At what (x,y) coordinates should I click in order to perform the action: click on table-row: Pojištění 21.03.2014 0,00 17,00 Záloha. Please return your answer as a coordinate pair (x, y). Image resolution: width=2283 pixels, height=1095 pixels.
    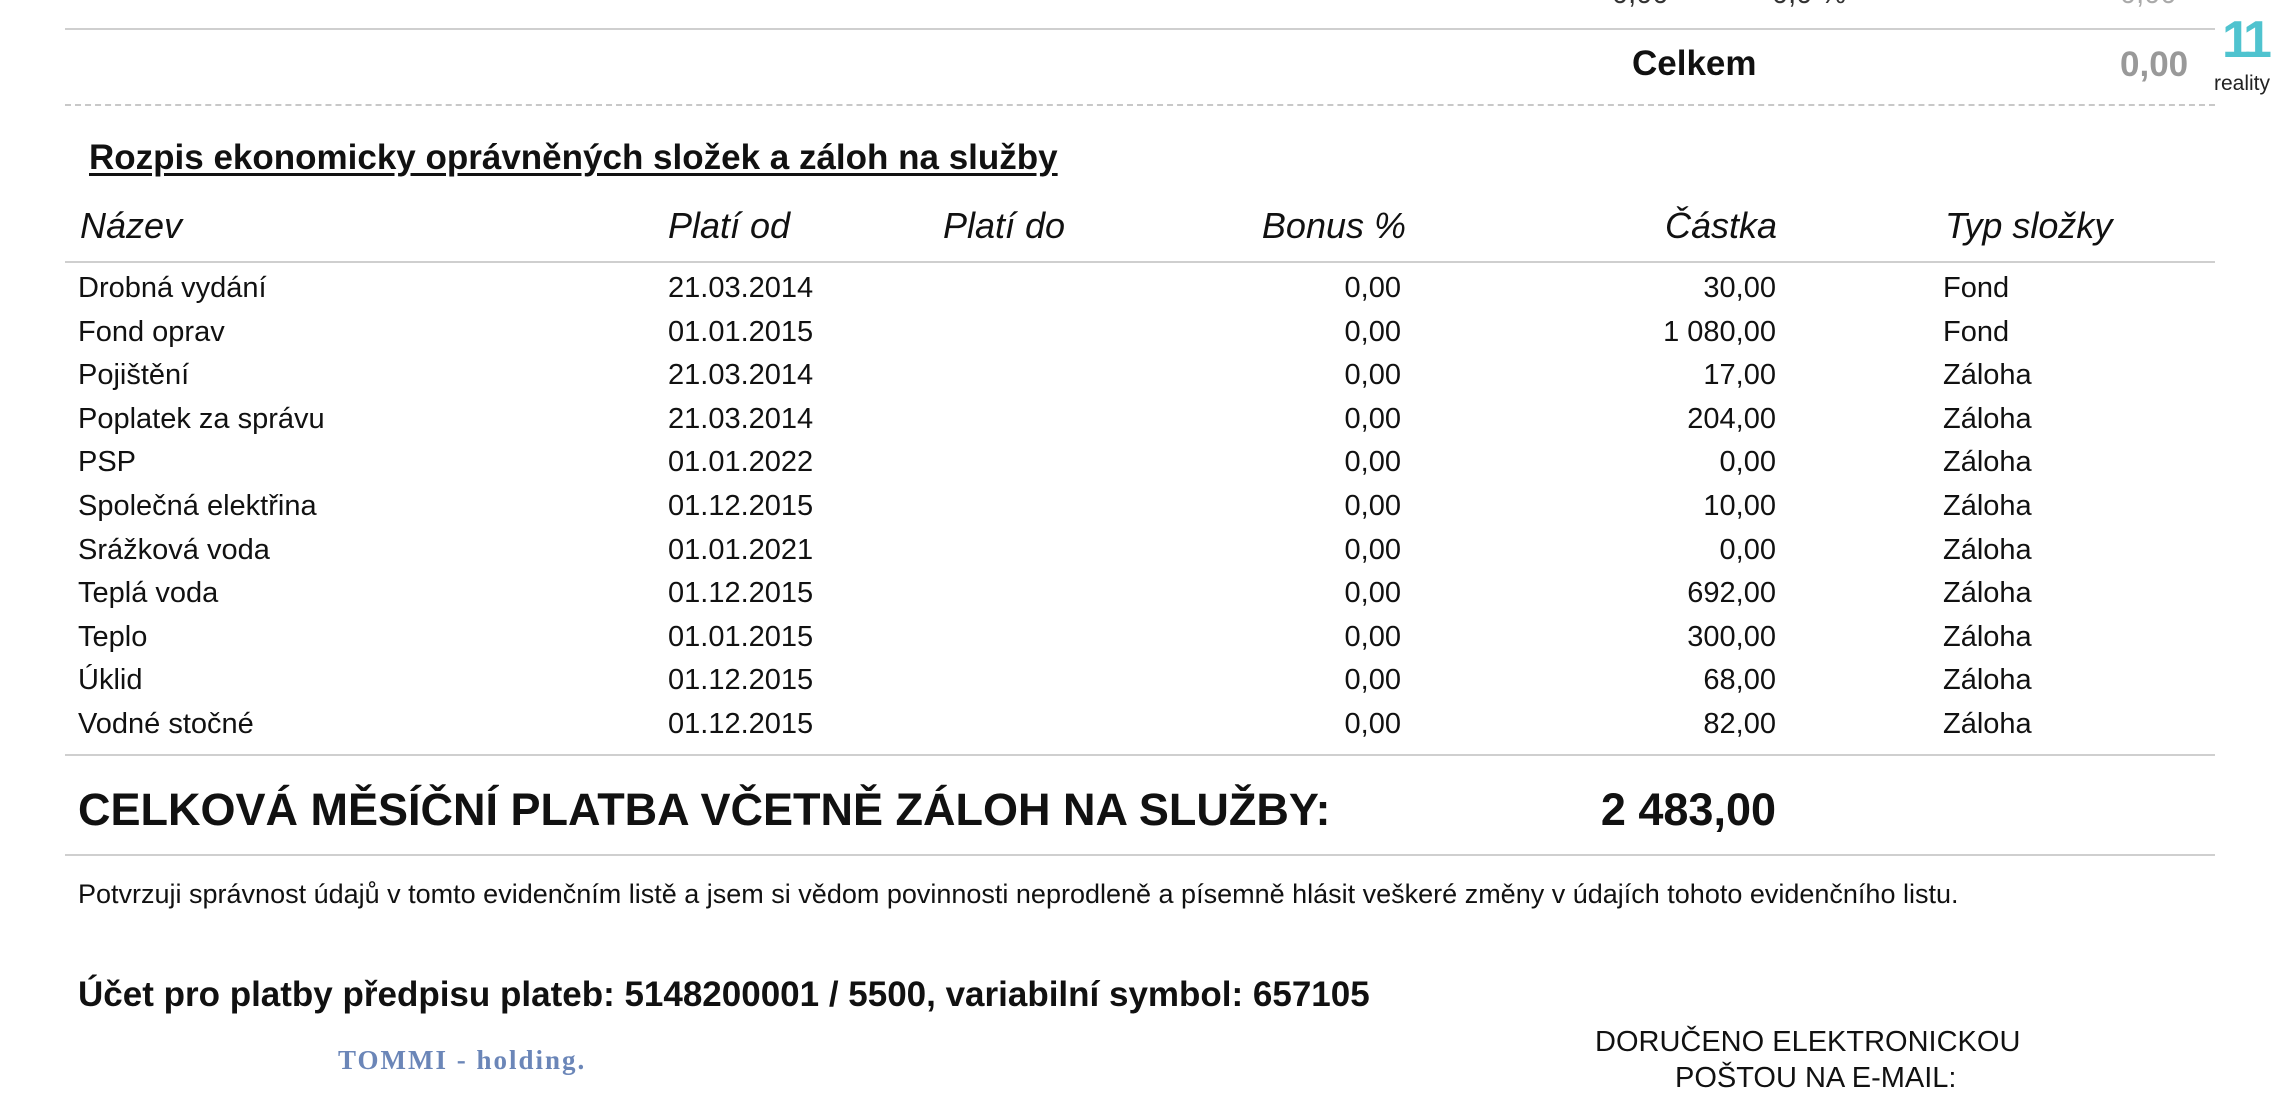
    Looking at the image, I should click on (1141, 380).